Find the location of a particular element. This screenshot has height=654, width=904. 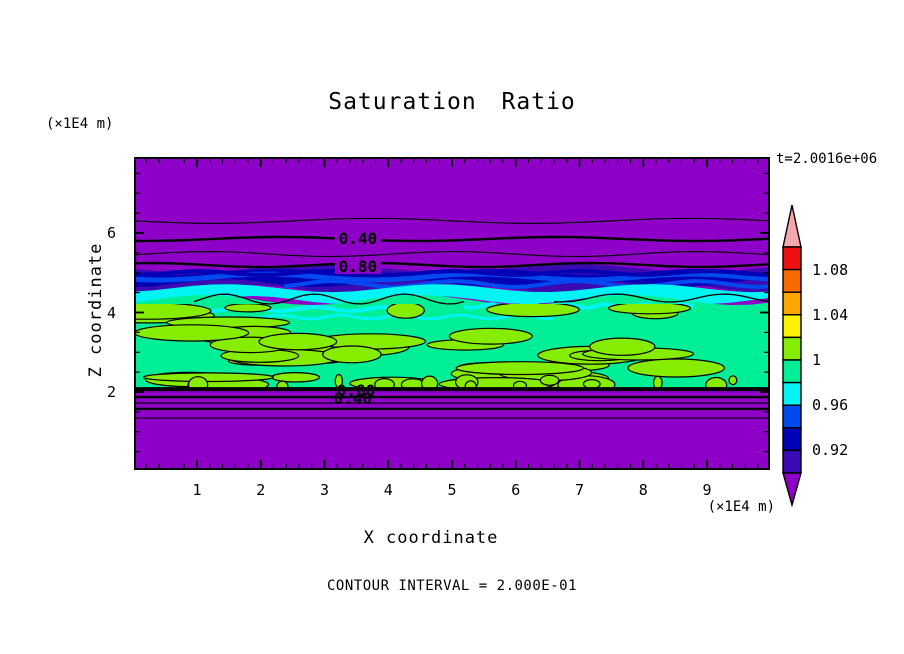

x-tick-label: 6 is located at coordinates (516, 490).